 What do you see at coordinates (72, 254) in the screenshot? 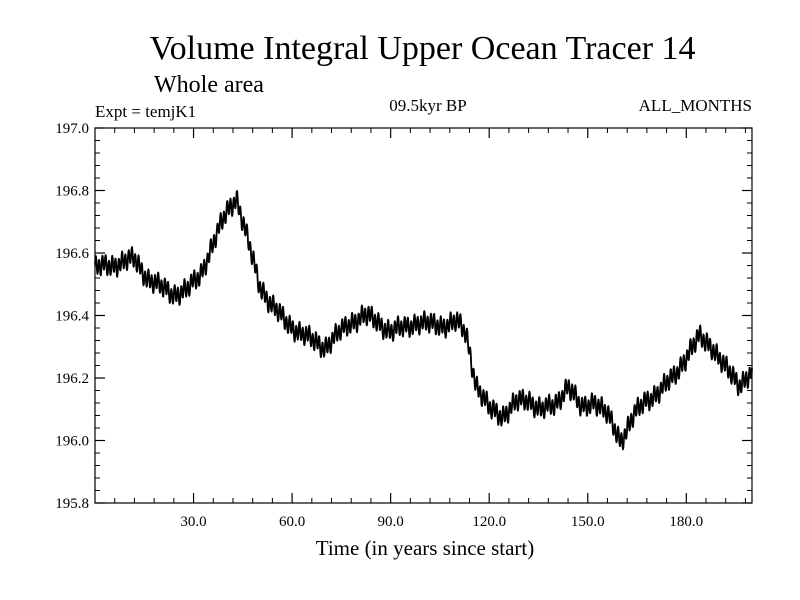
I see `y-tick-label: 196.6` at bounding box center [72, 254].